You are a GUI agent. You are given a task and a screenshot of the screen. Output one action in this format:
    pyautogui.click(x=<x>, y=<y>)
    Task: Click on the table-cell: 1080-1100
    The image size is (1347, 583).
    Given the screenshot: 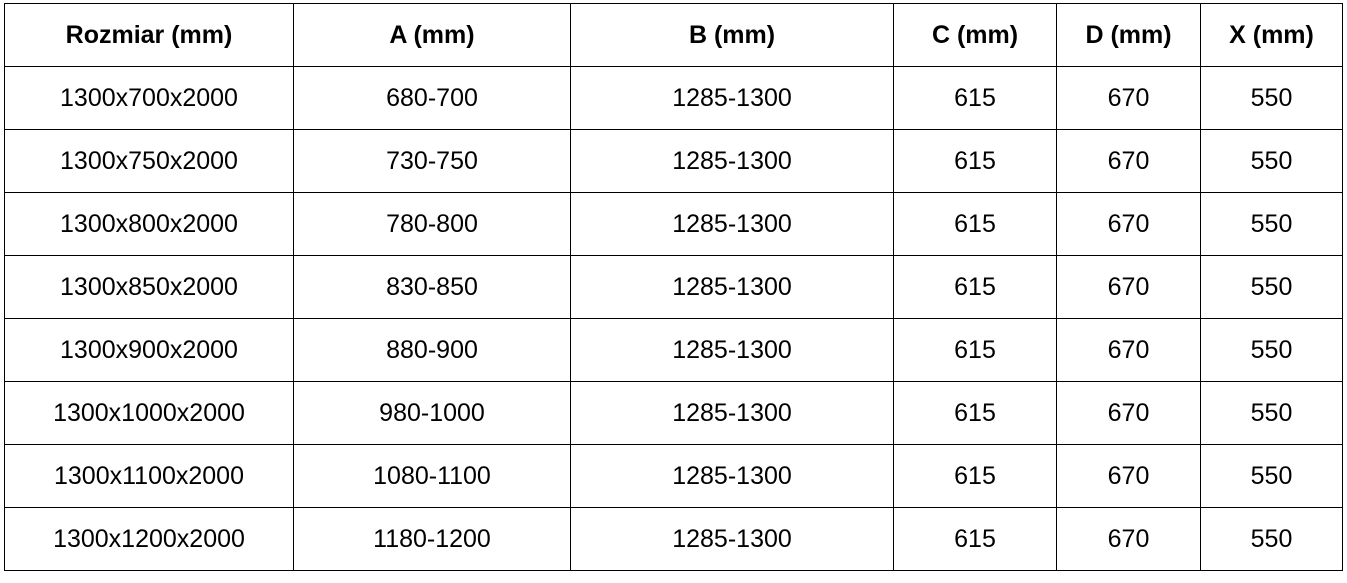 What is the action you would take?
    pyautogui.click(x=432, y=476)
    